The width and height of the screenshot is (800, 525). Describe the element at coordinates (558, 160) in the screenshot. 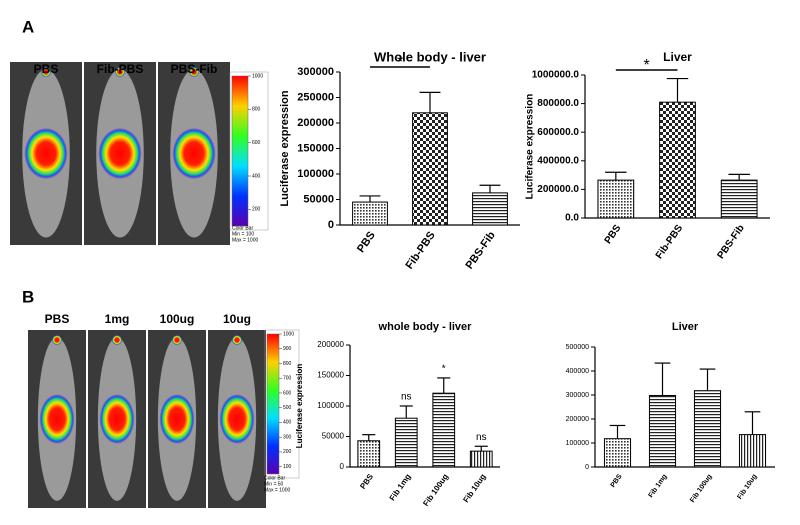

I see `y-tick-label: 400000.0` at that location.